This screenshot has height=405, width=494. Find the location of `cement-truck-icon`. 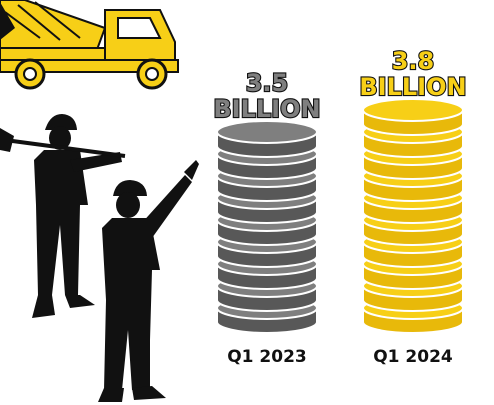

cement-truck-icon is located at coordinates (89, 45).